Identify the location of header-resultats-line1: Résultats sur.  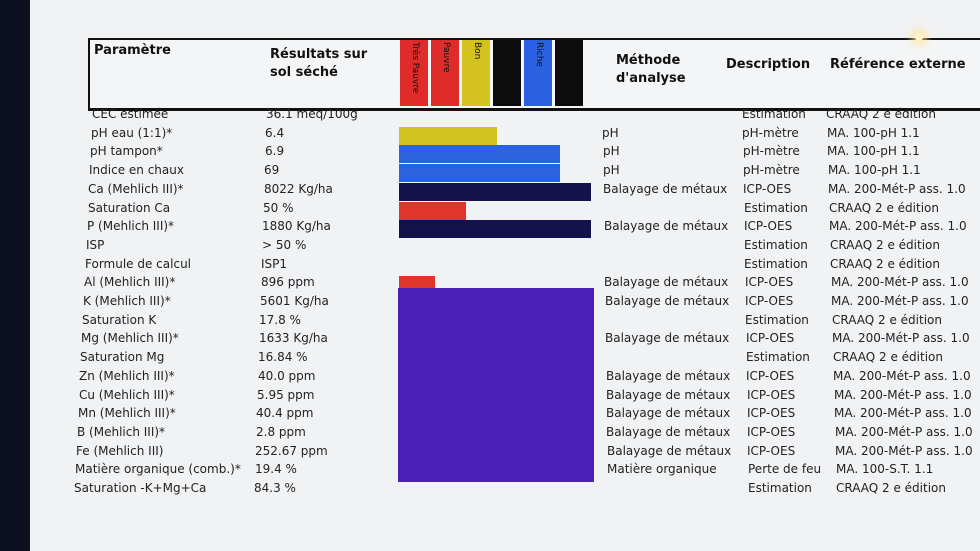
(319, 54).